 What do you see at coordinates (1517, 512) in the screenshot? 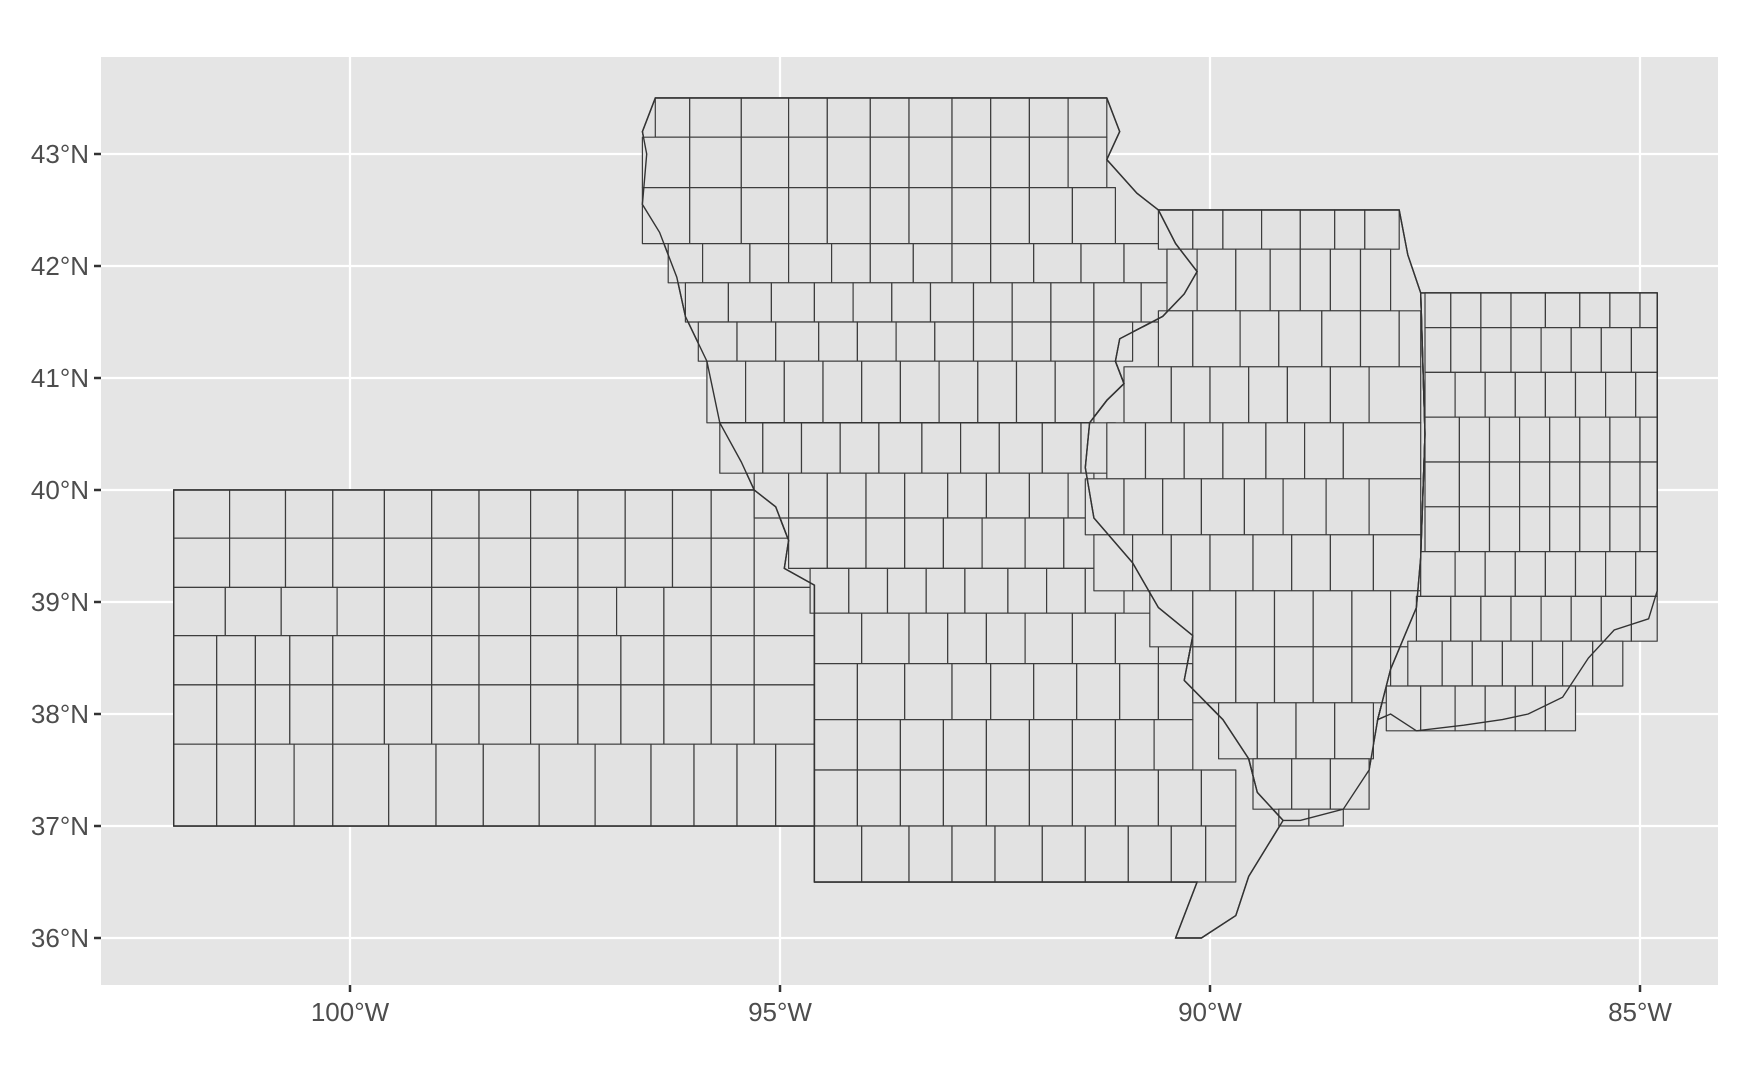
I see `state-border` at bounding box center [1517, 512].